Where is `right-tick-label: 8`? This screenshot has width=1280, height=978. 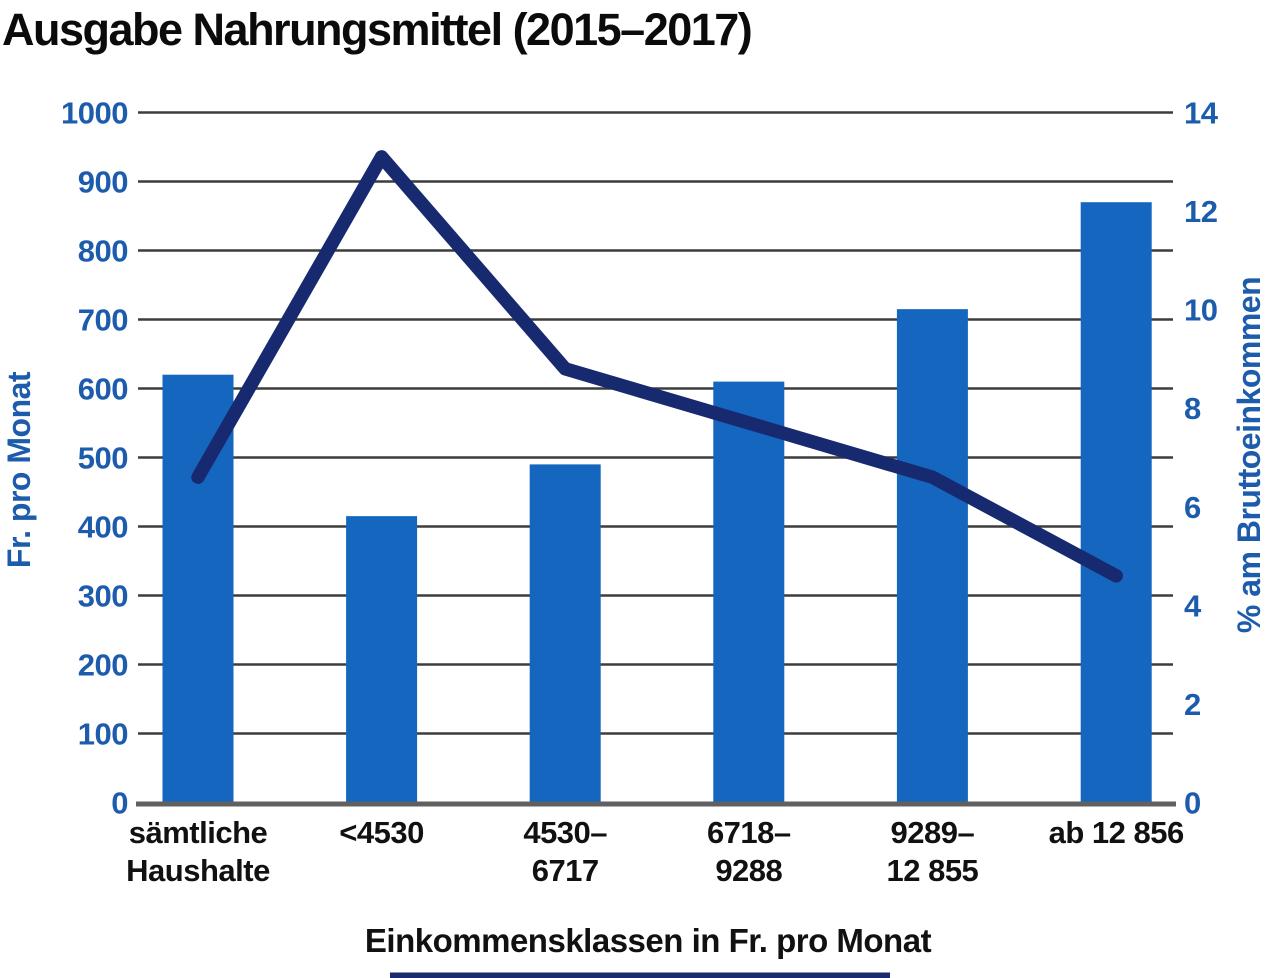
right-tick-label: 8 is located at coordinates (1192, 408).